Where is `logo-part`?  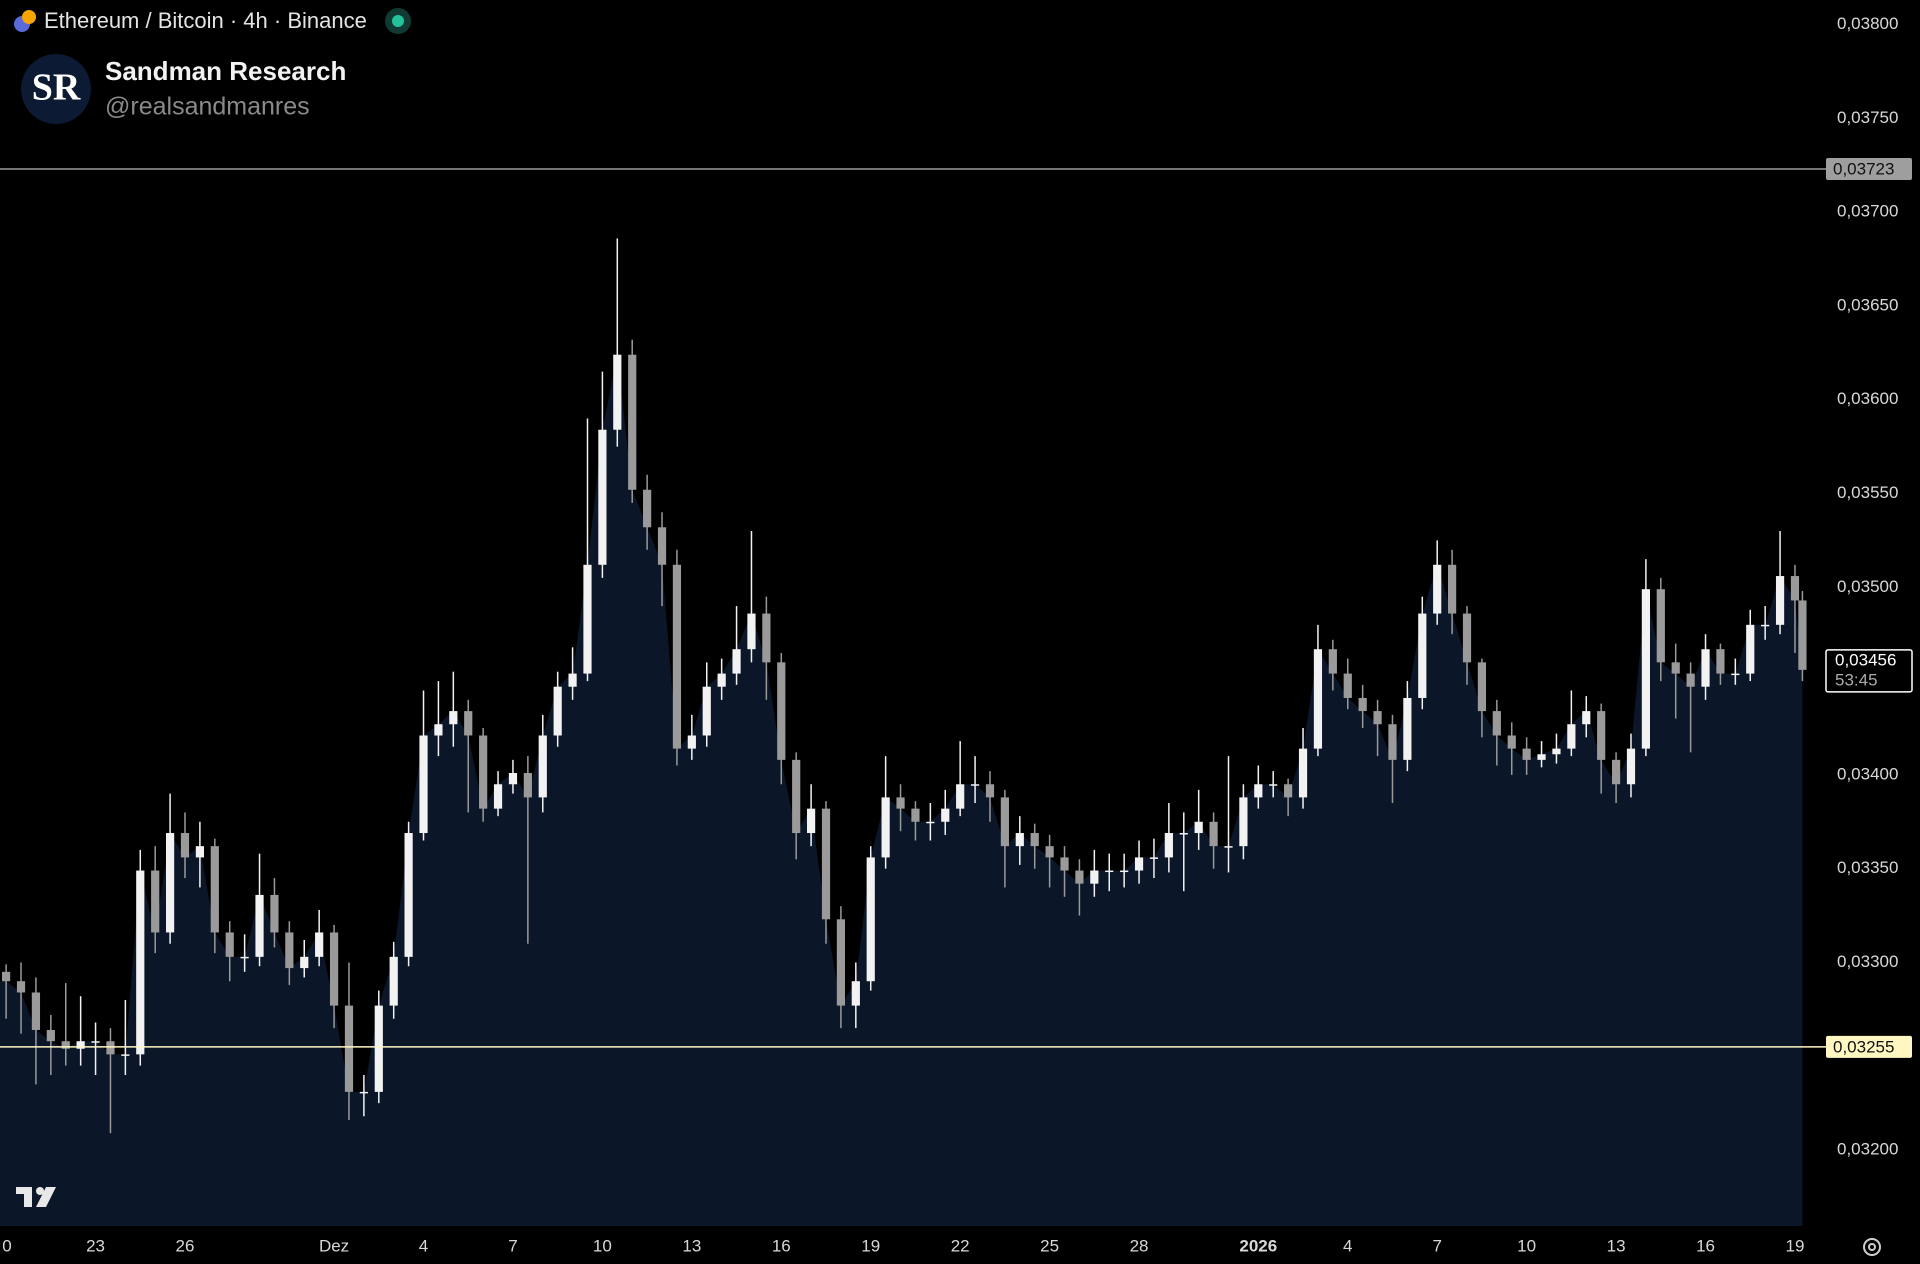 logo-part is located at coordinates (28, 1197).